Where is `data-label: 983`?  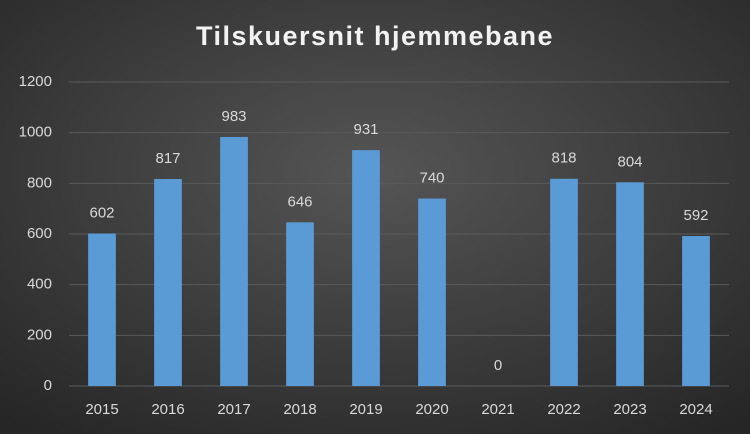
data-label: 983 is located at coordinates (233, 116).